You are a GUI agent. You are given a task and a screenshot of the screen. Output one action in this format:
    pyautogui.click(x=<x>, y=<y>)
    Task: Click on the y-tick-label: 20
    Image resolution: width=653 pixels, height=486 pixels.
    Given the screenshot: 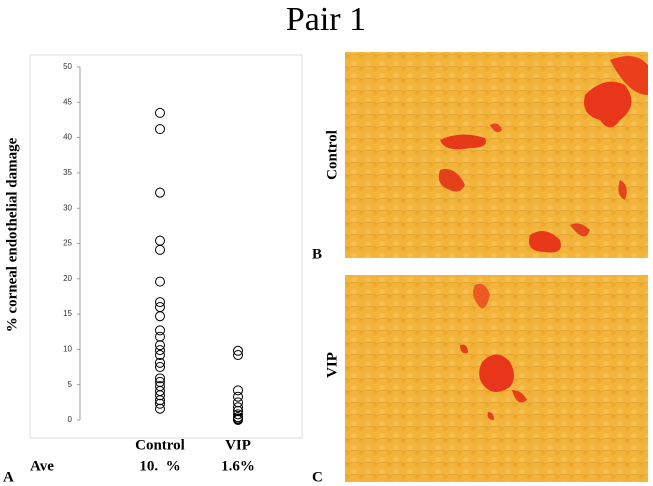 What is the action you would take?
    pyautogui.click(x=67, y=278)
    